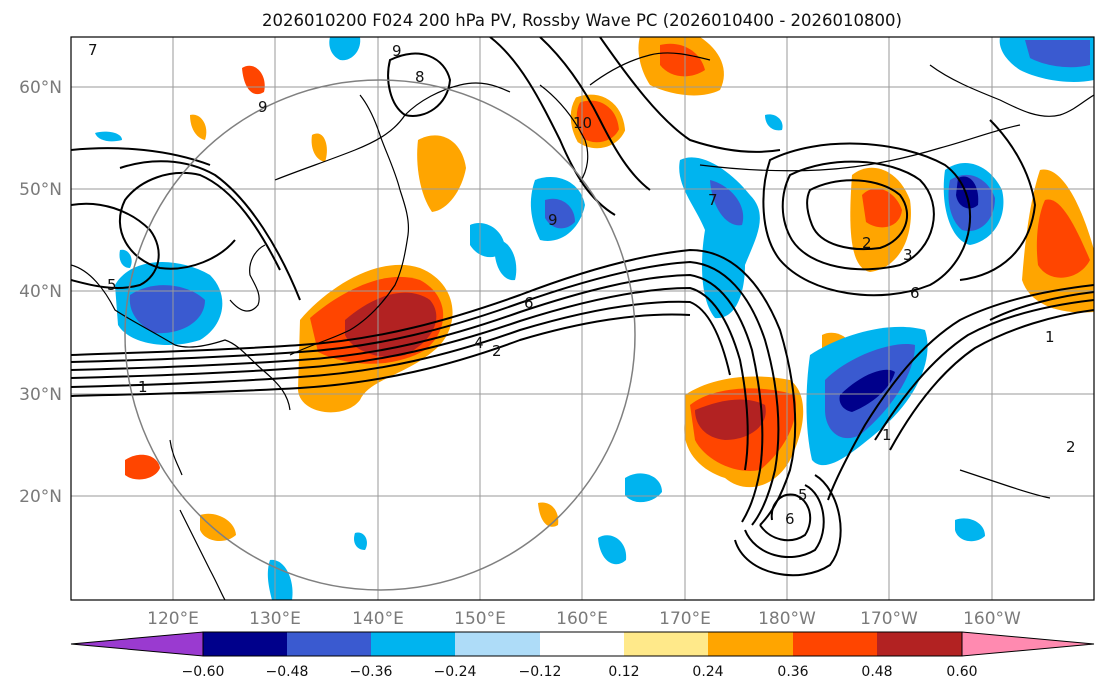 This screenshot has height=692, width=1105. I want to click on positive-anomaly-kamchatka-edge, so click(598, 121).